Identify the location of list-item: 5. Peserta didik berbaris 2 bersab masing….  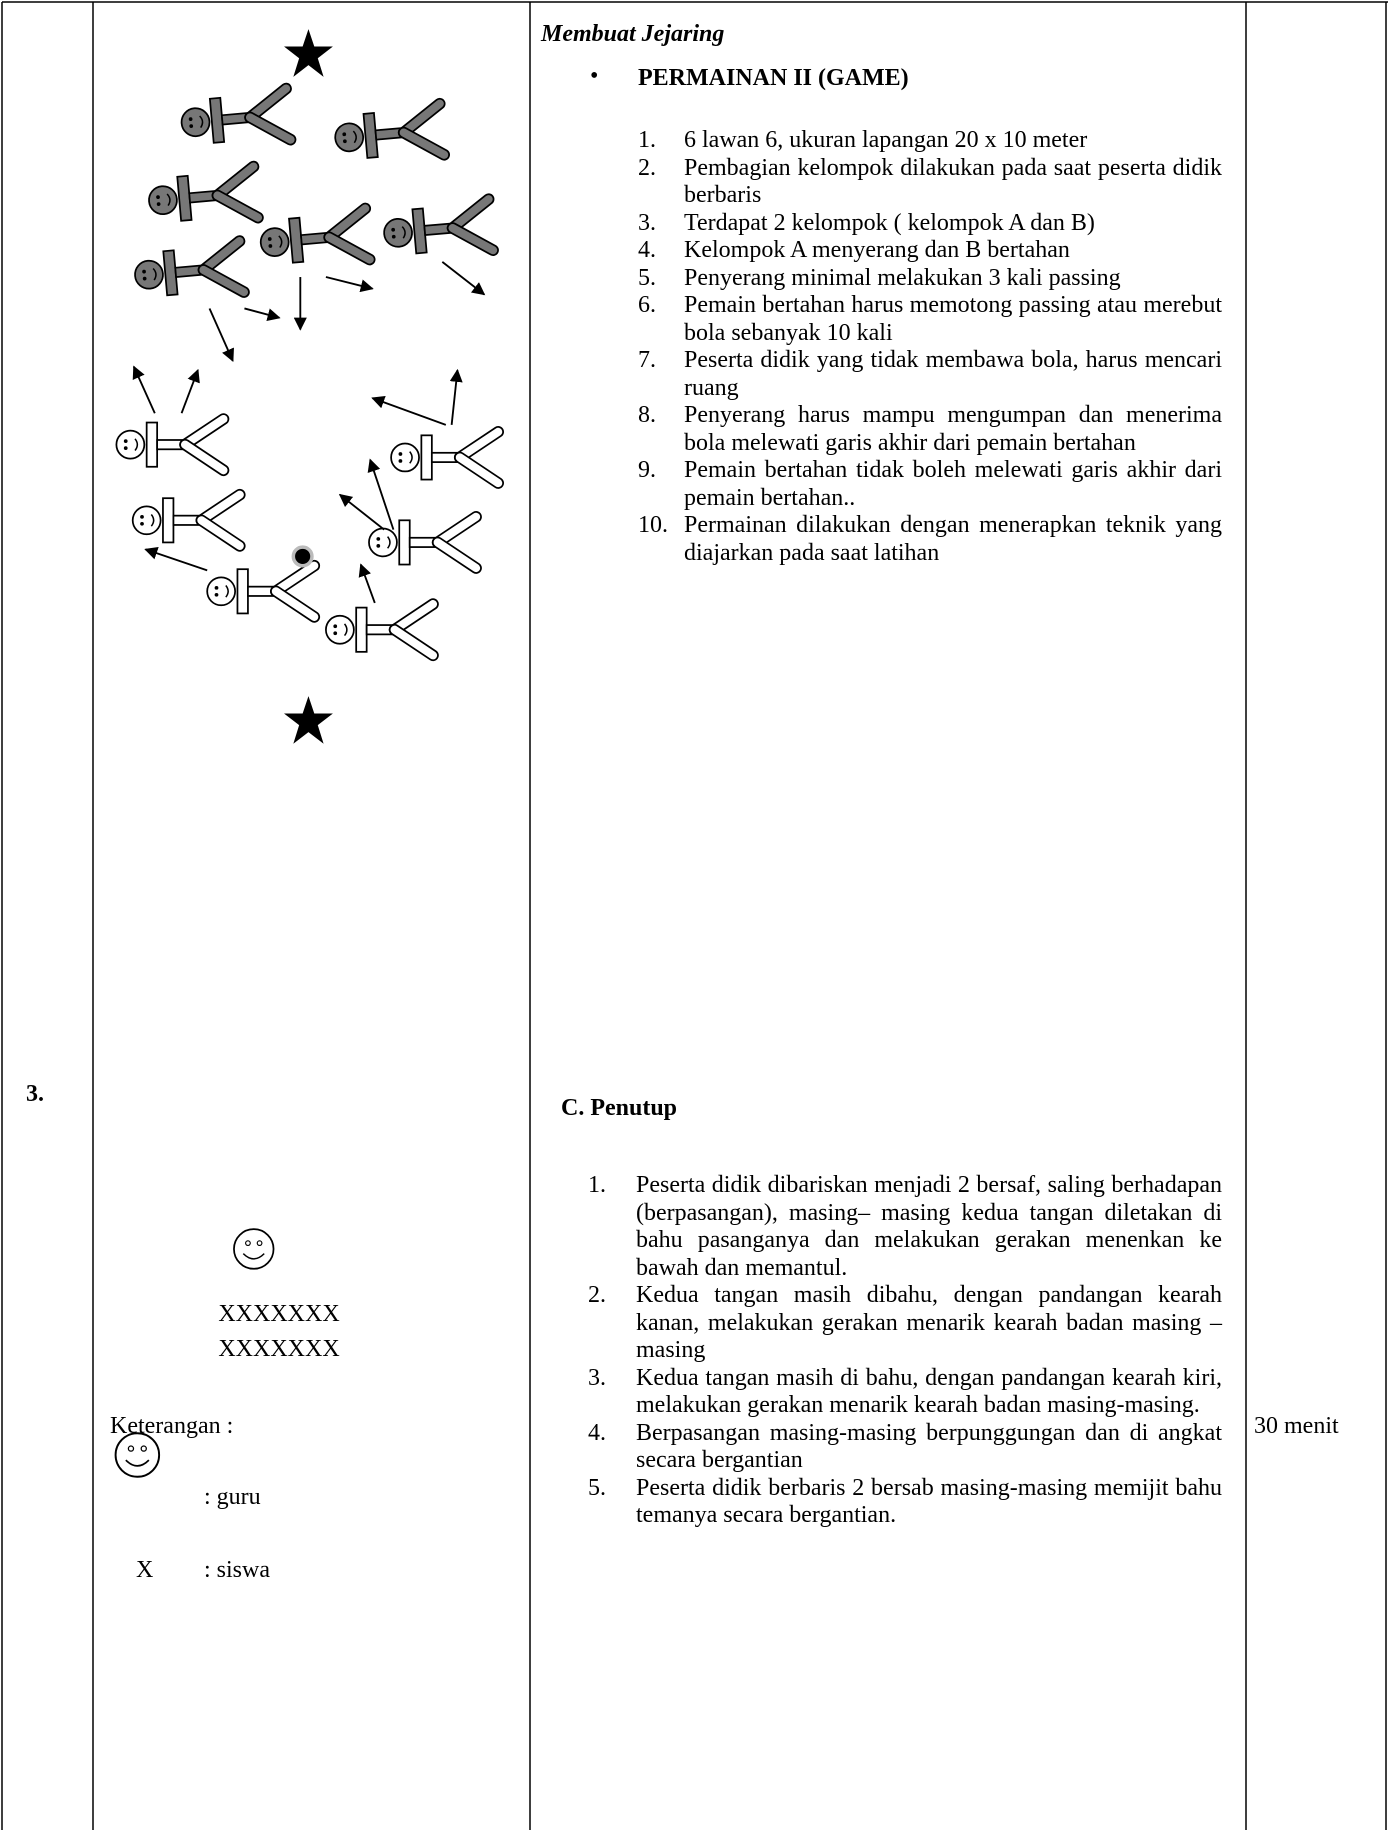
(905, 1502).